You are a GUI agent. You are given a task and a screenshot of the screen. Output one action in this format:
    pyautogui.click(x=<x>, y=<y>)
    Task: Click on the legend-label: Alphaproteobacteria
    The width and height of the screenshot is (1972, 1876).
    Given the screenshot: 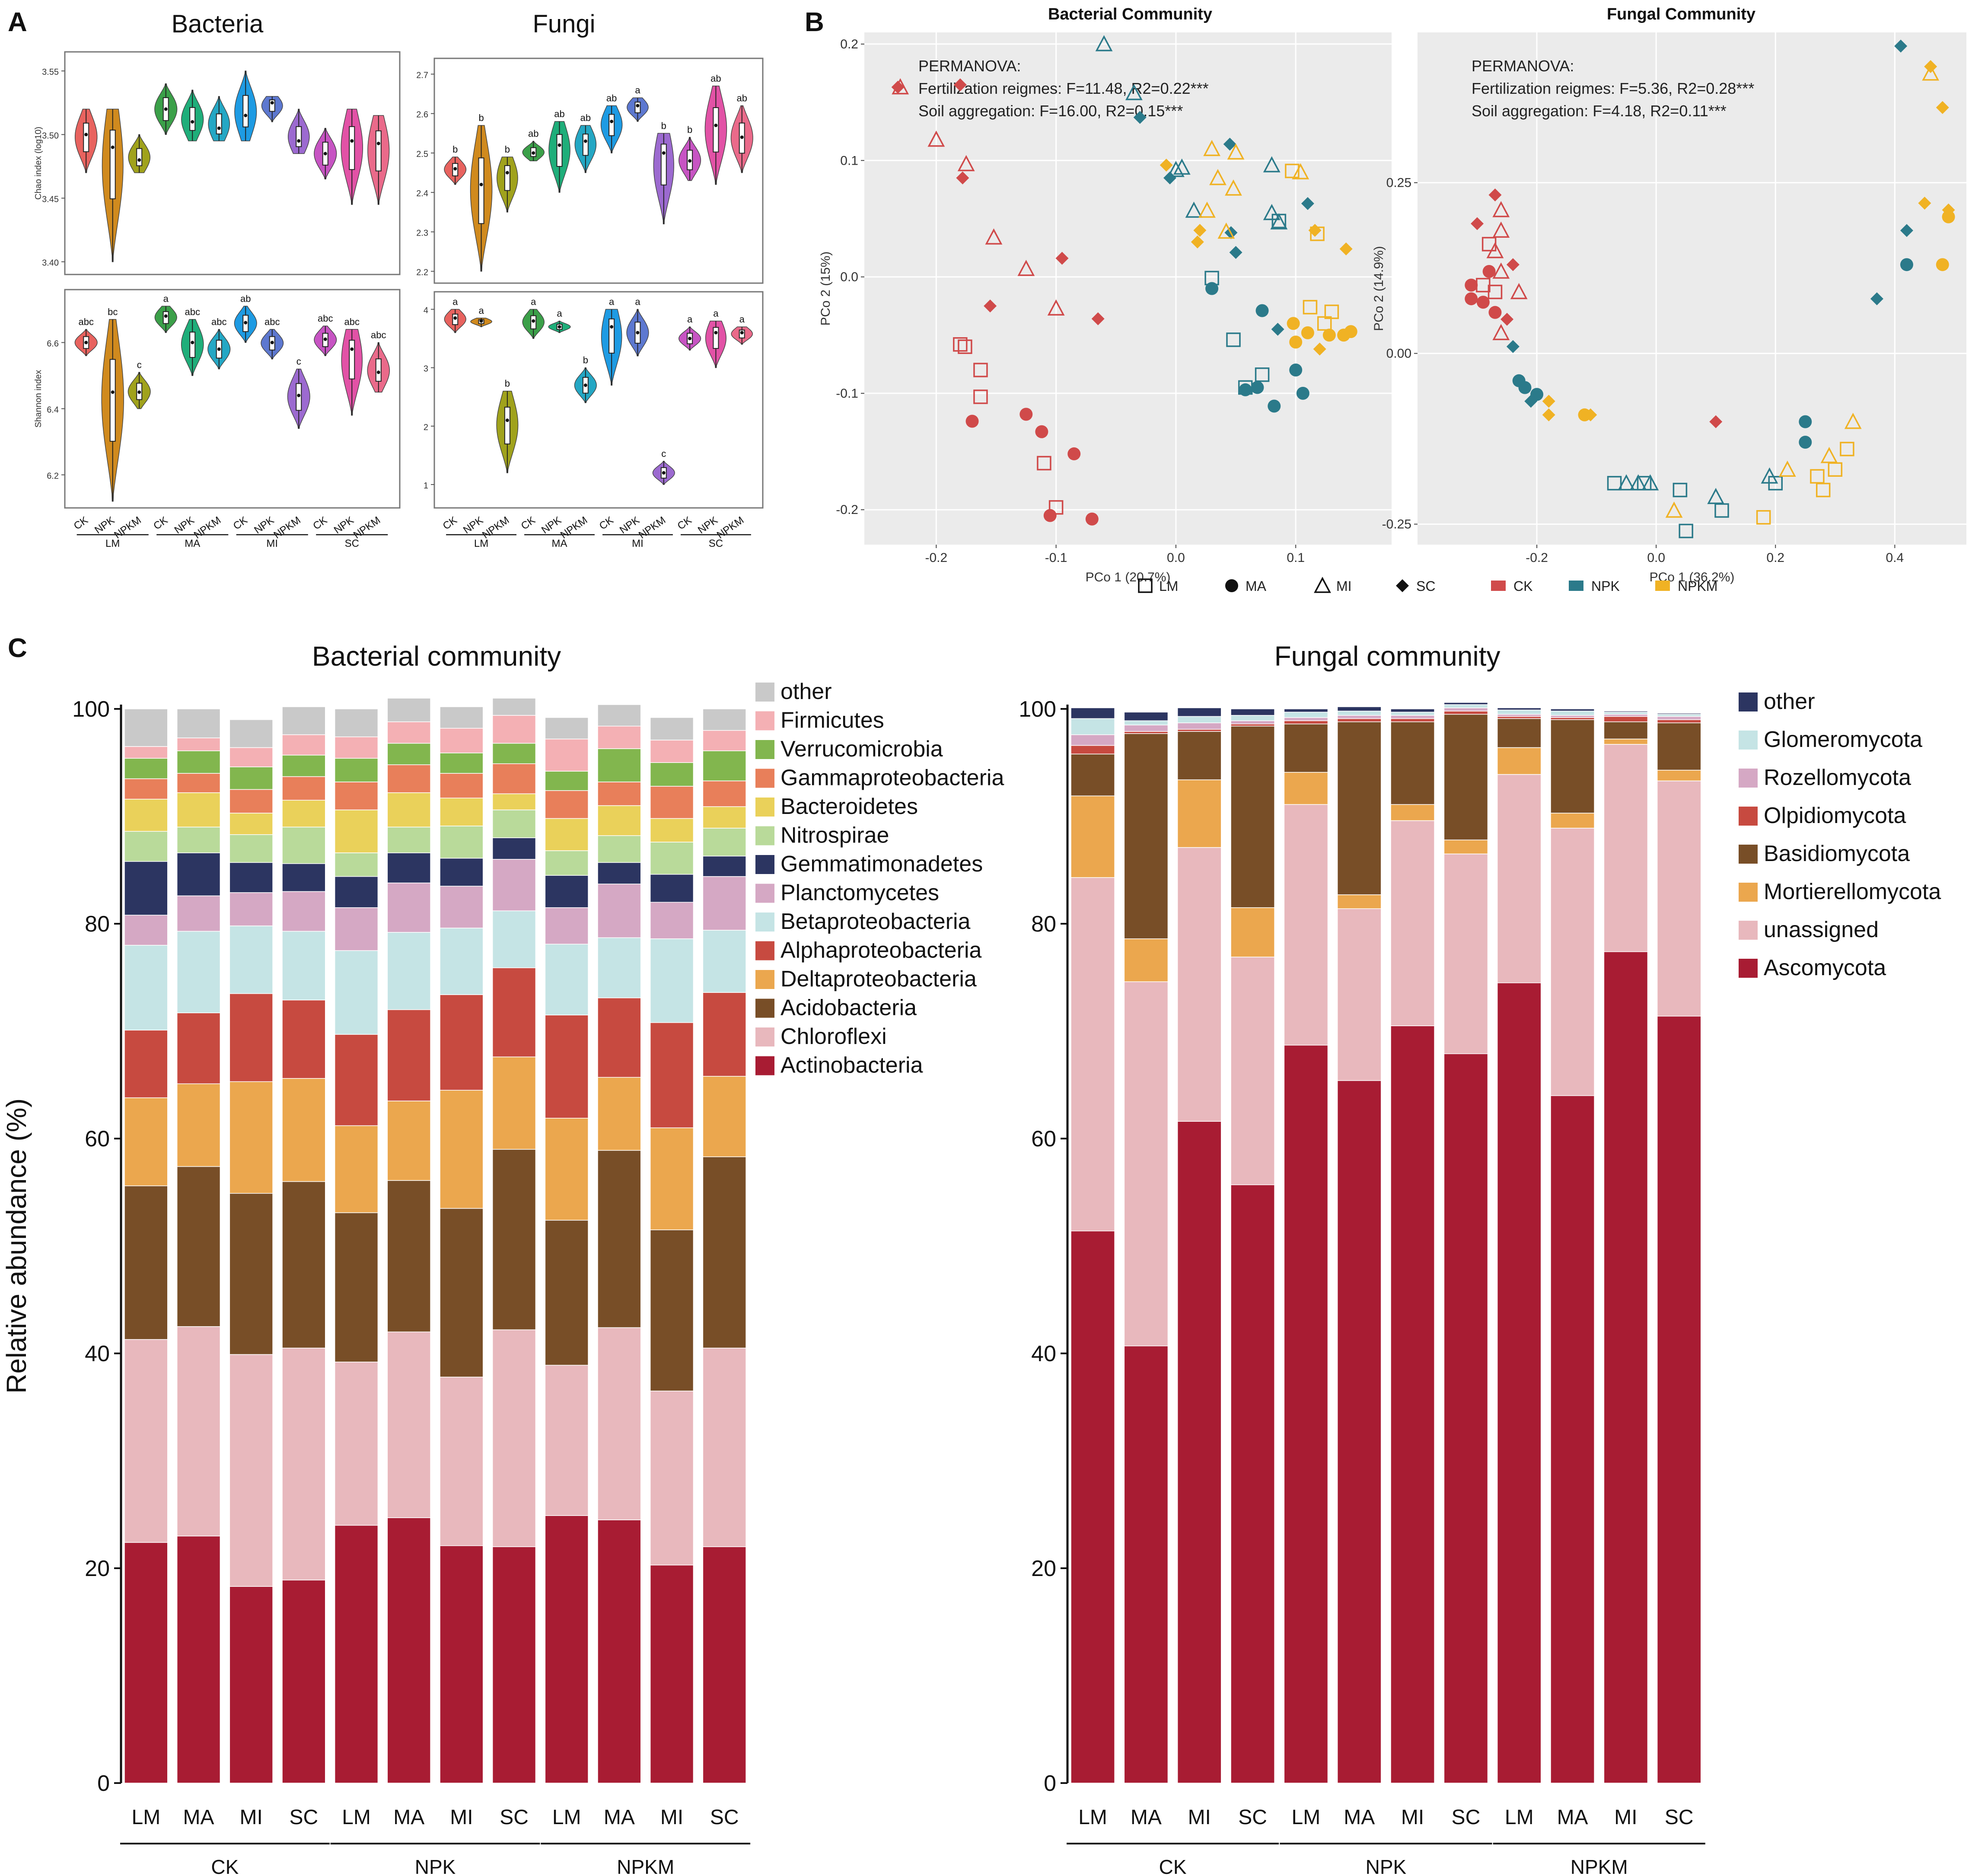 What is the action you would take?
    pyautogui.click(x=882, y=950)
    